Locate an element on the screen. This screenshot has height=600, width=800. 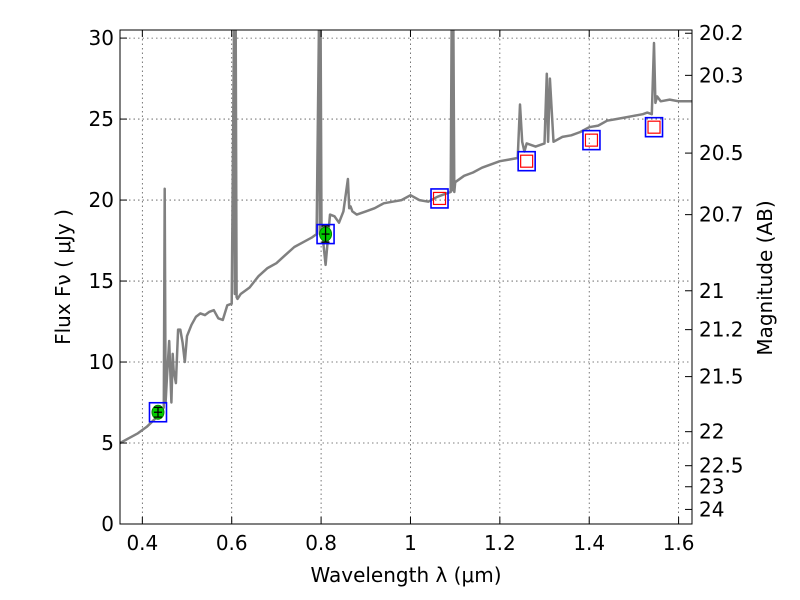
x-tick-label: 0.8 is located at coordinates (321, 543).